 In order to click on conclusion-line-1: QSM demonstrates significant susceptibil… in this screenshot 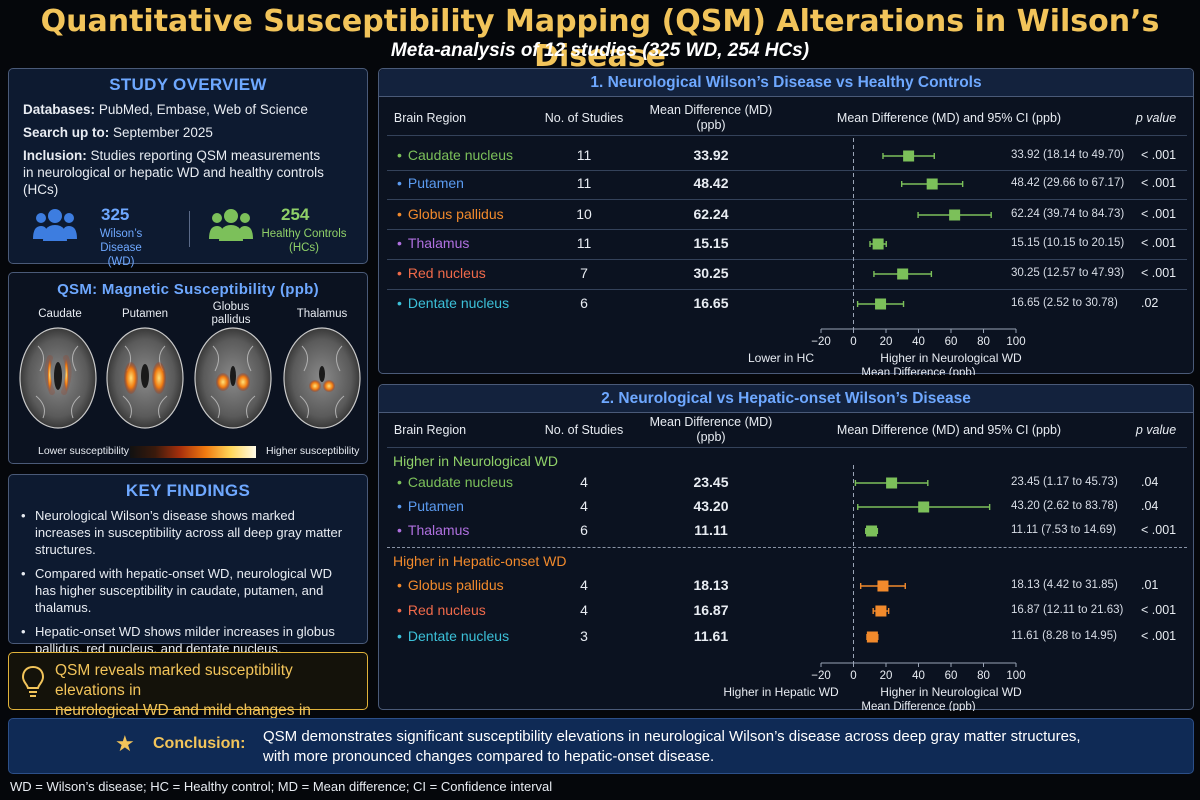, I will do `click(672, 736)`.